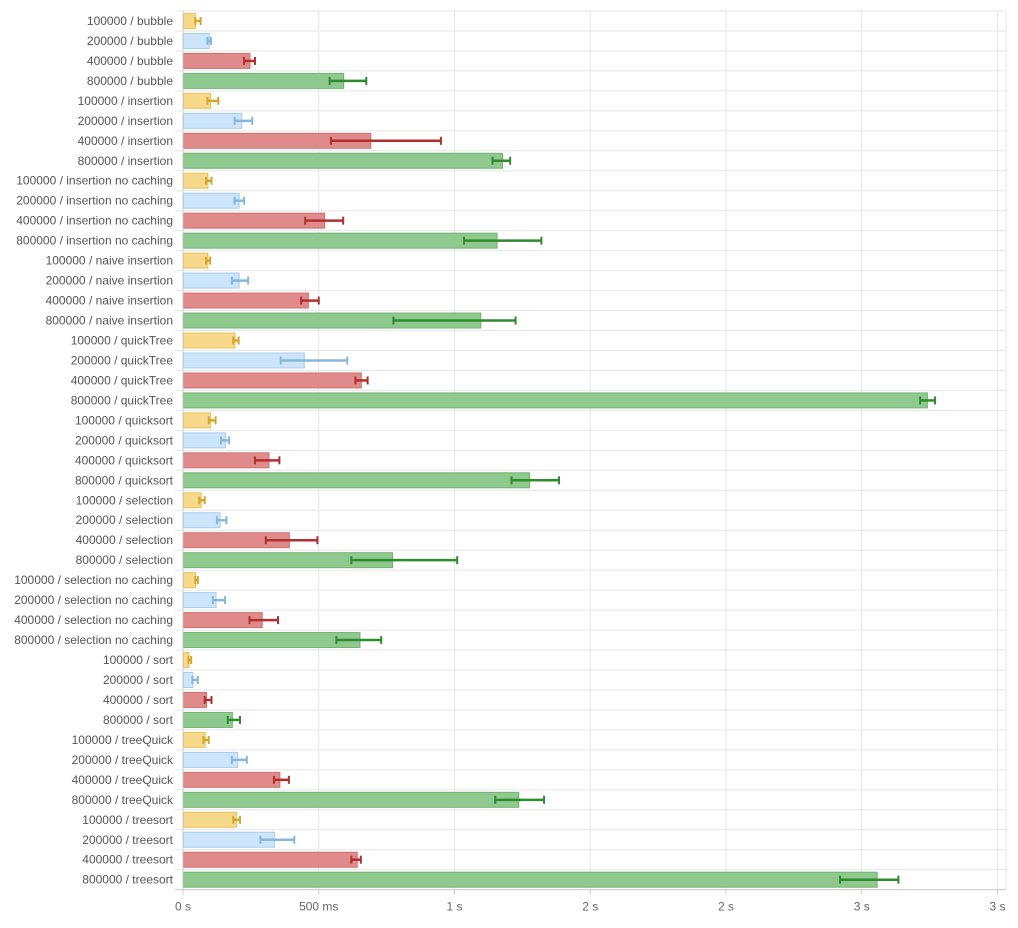 The height and width of the screenshot is (928, 1018). I want to click on category-label: 100000 / naive insertion, so click(109, 261).